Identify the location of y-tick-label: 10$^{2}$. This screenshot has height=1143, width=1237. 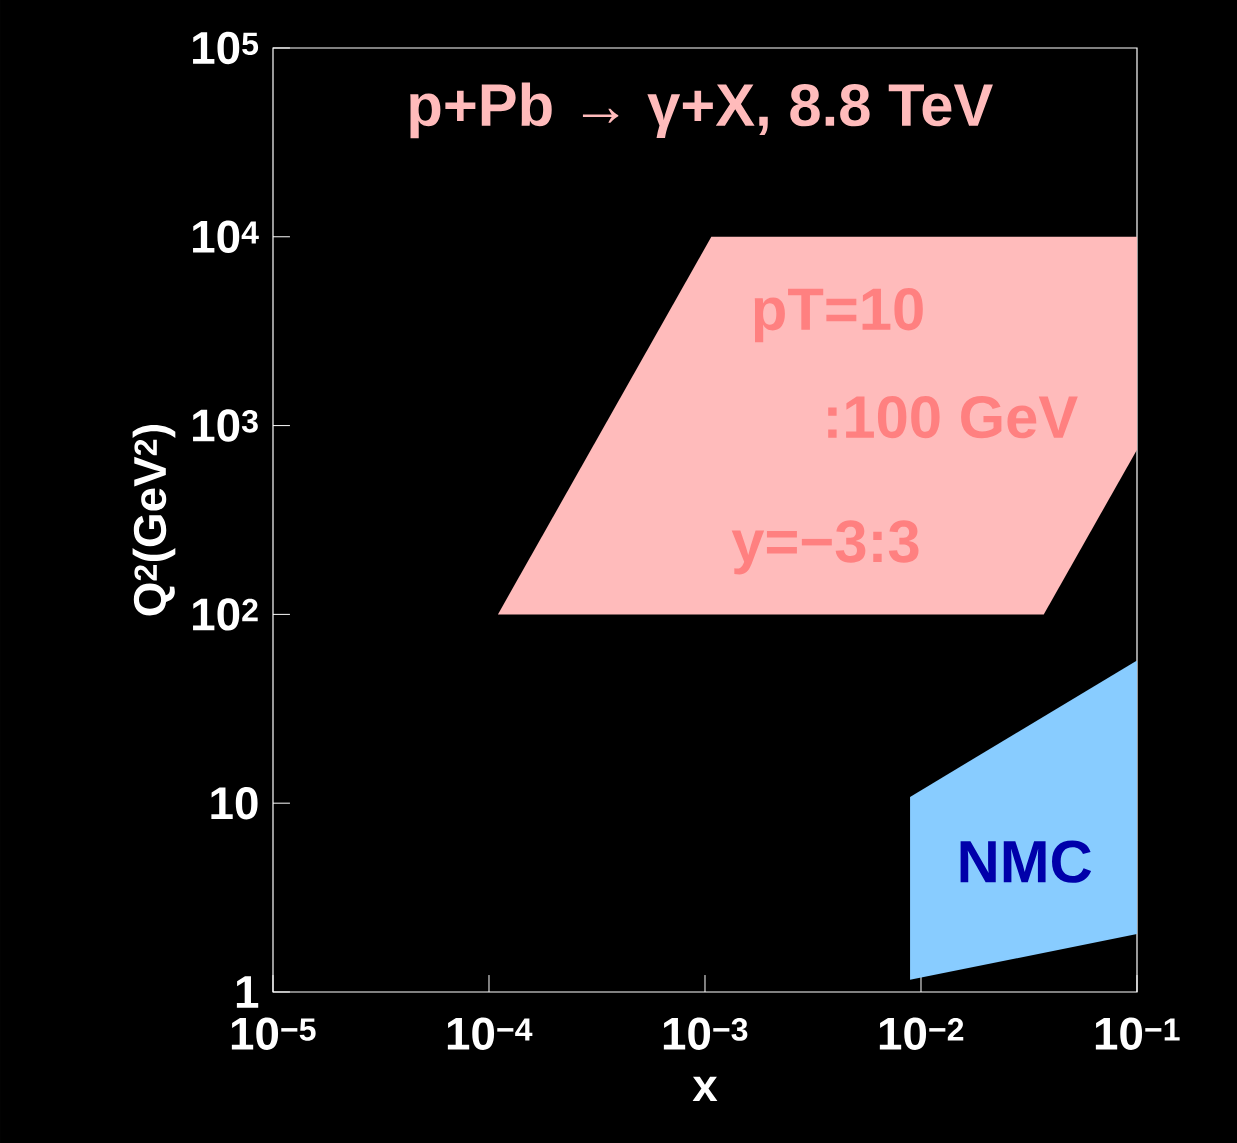
(225, 614).